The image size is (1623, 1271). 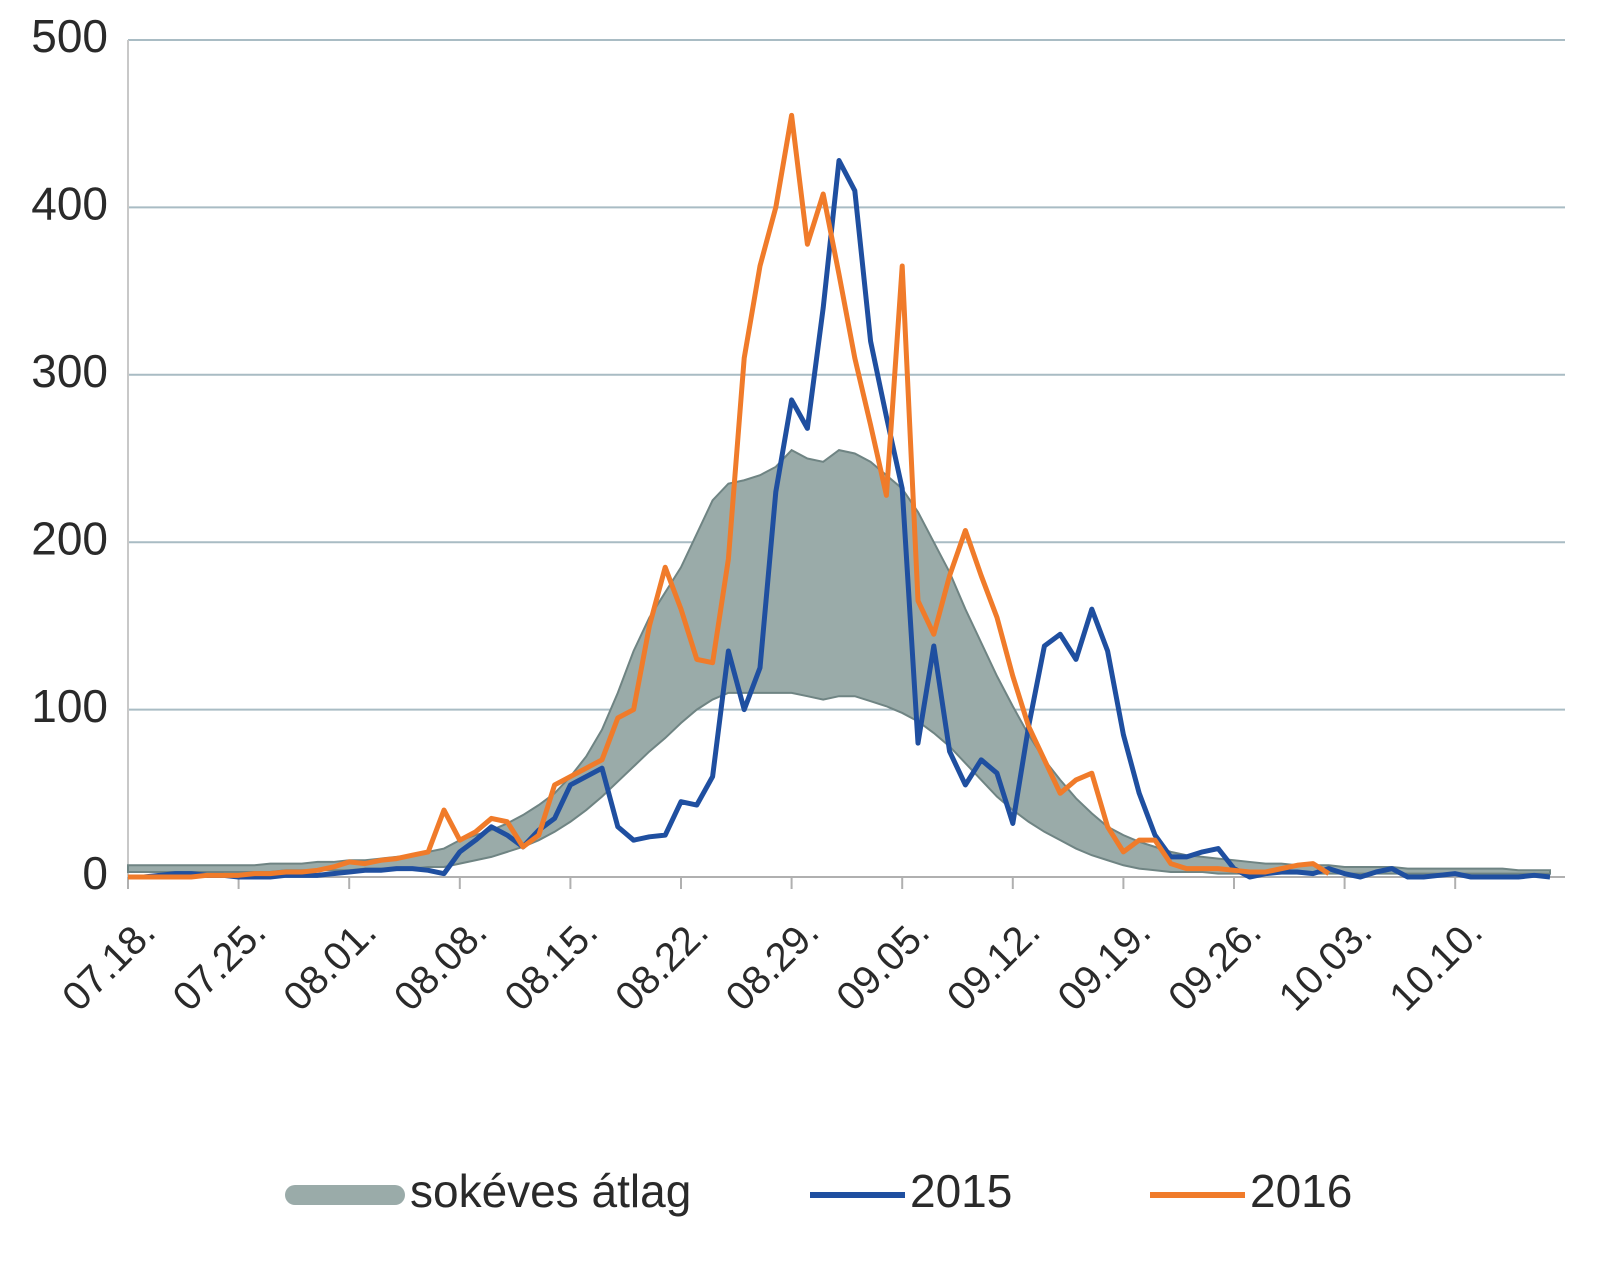 I want to click on y-tick-label: 300, so click(x=69, y=371).